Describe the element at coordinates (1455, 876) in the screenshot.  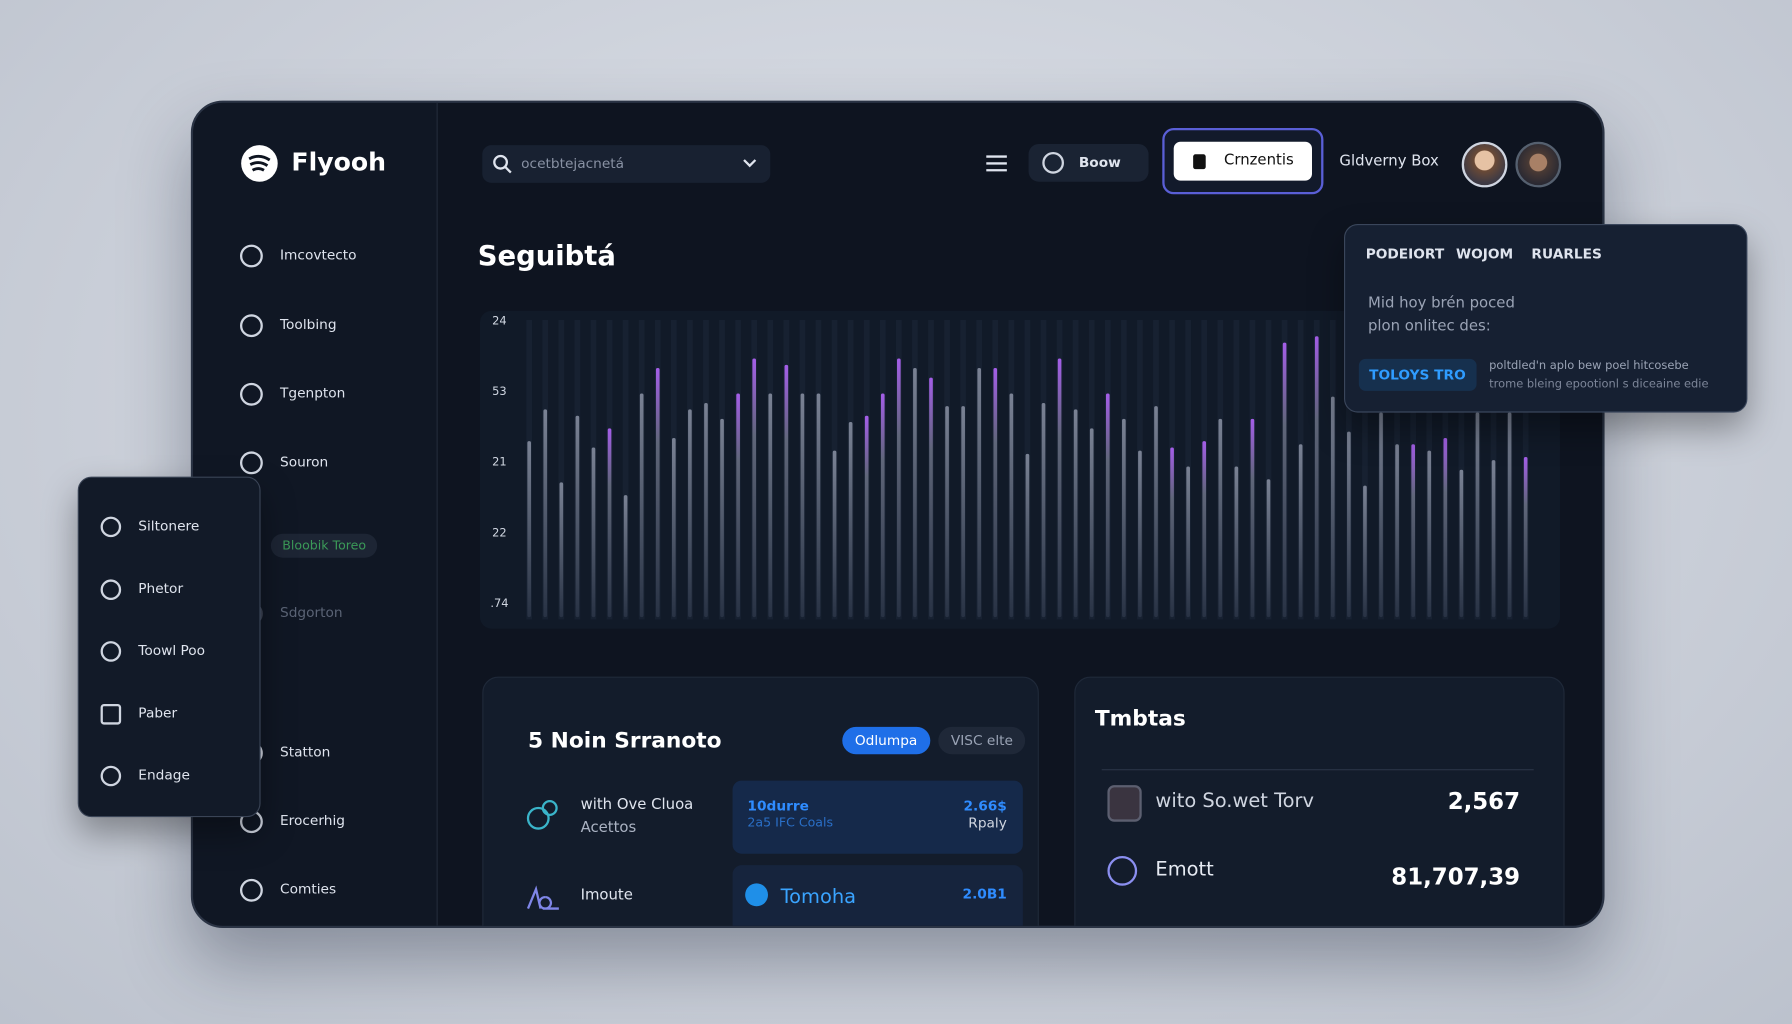
I see `row-value: 81,707,39` at that location.